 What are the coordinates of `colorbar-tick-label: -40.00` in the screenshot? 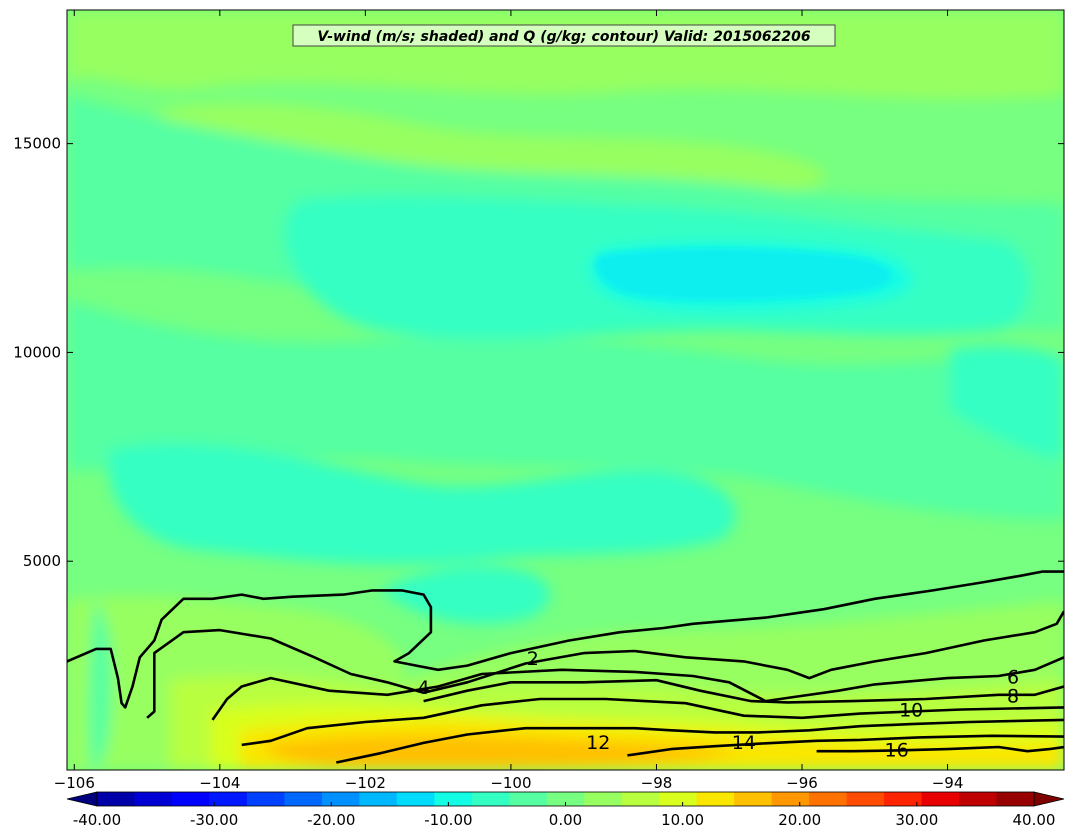 It's located at (97, 820).